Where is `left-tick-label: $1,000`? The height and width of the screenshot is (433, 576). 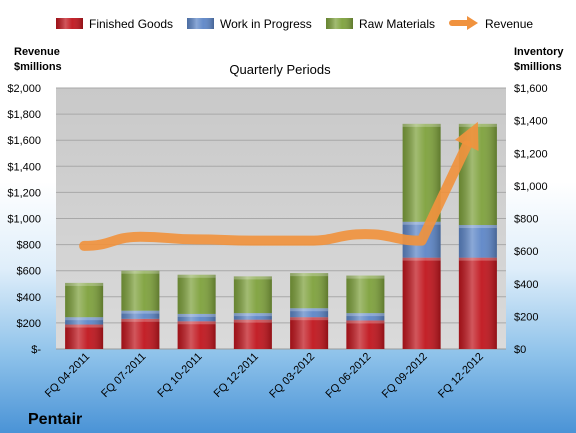 left-tick-label: $1,000 is located at coordinates (24, 220).